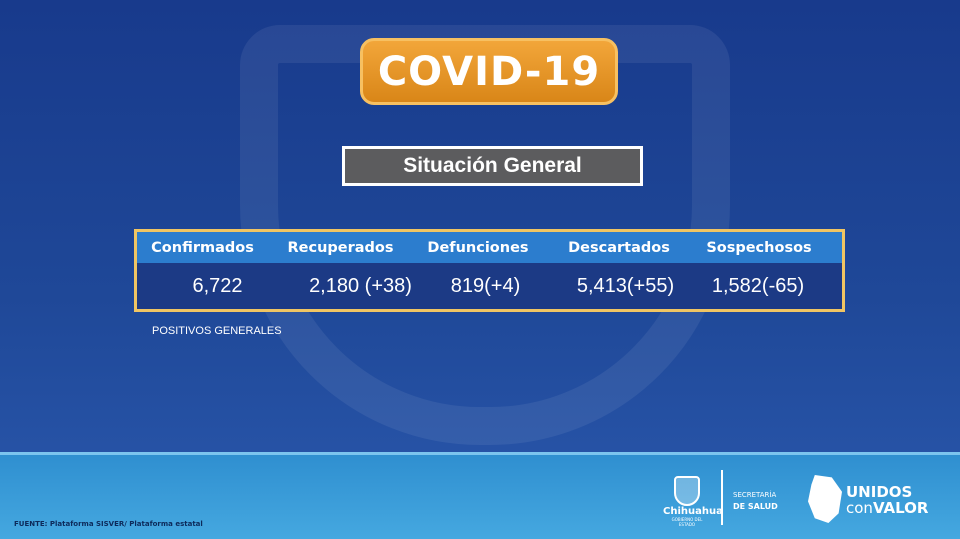 This screenshot has height=539, width=960. Describe the element at coordinates (758, 285) in the screenshot. I see `value-sospechosos: 1,582(-65)` at that location.